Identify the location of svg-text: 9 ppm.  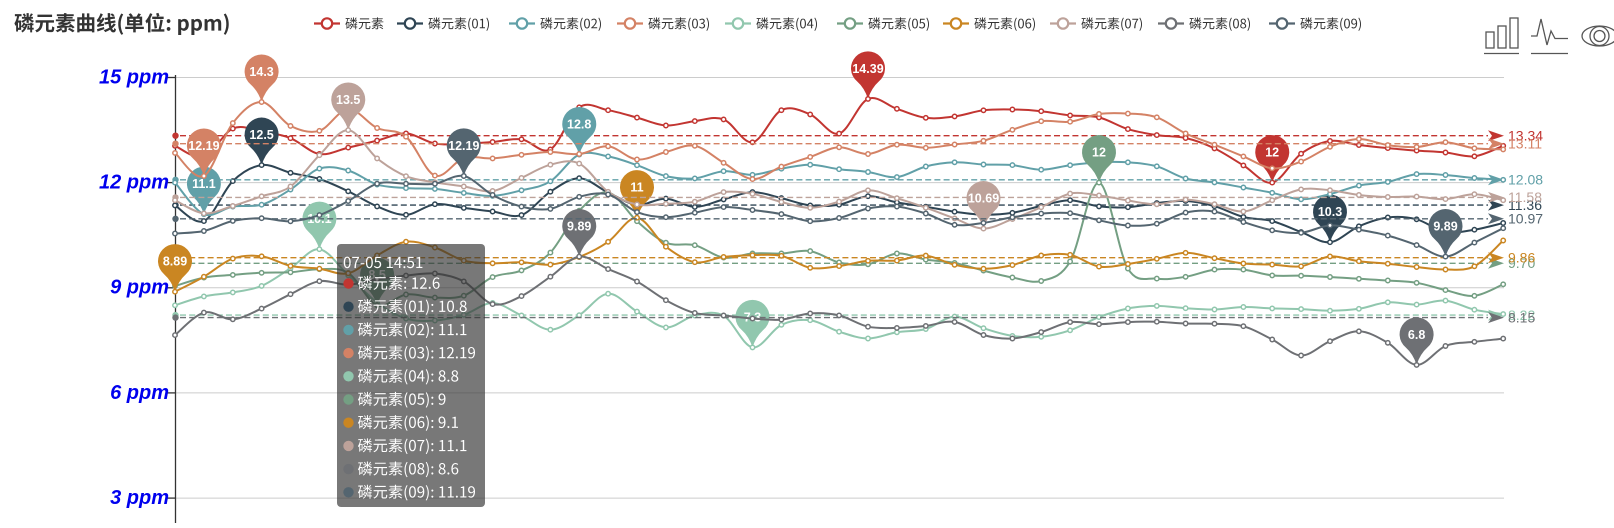
(139, 288).